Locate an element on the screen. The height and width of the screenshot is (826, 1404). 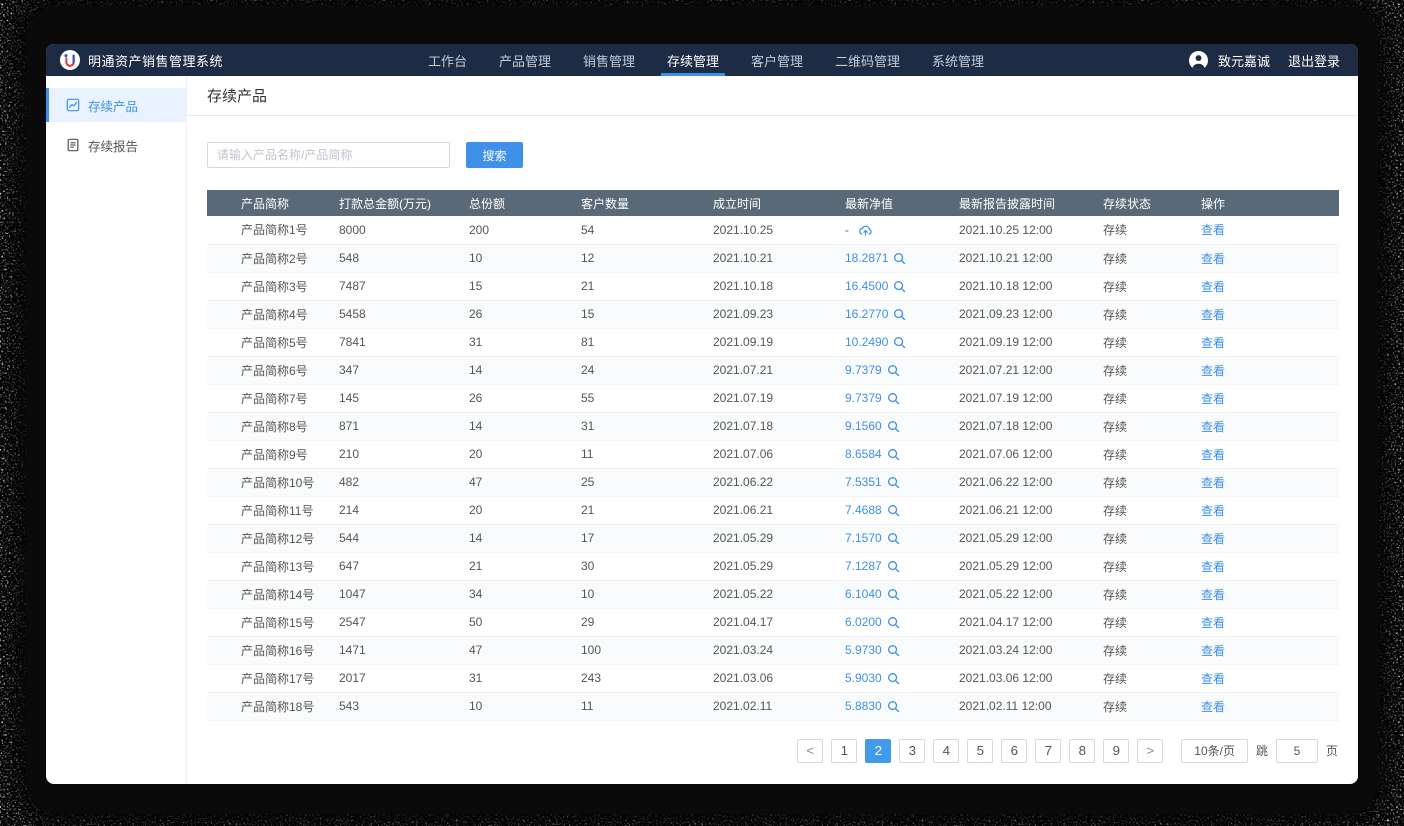
search-input is located at coordinates (328, 155).